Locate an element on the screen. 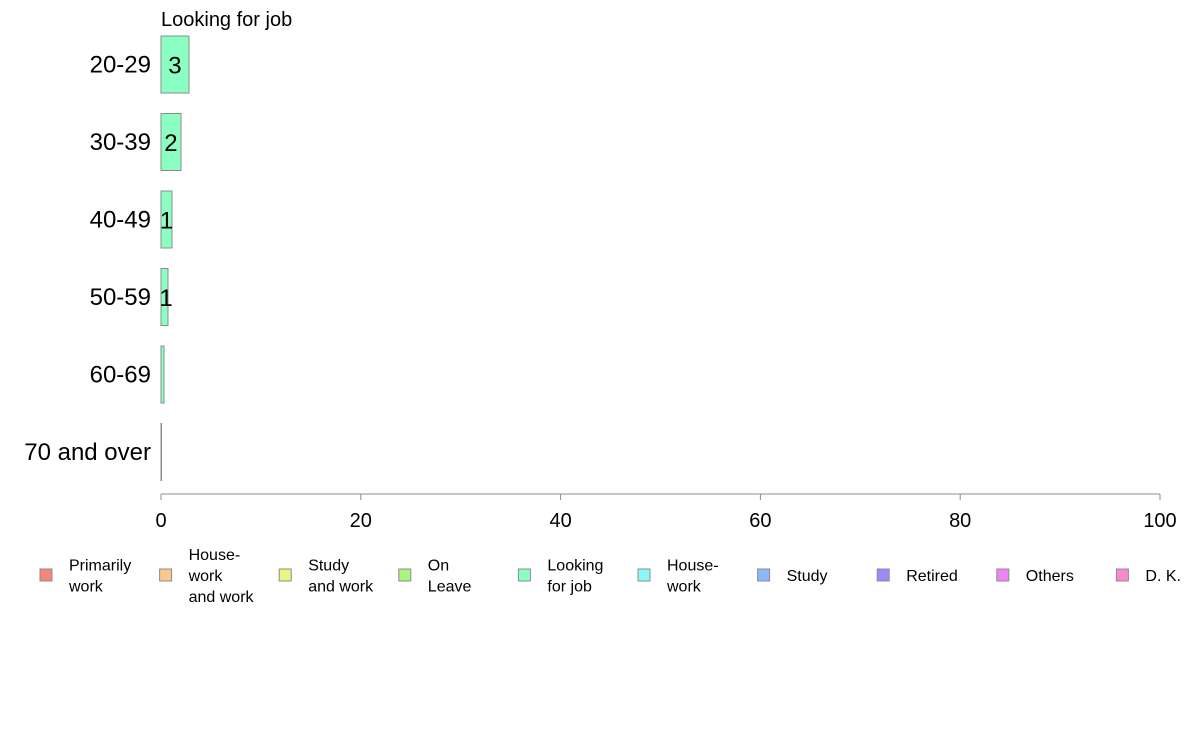 The width and height of the screenshot is (1188, 736). legend-label: Primarily is located at coordinates (100, 566).